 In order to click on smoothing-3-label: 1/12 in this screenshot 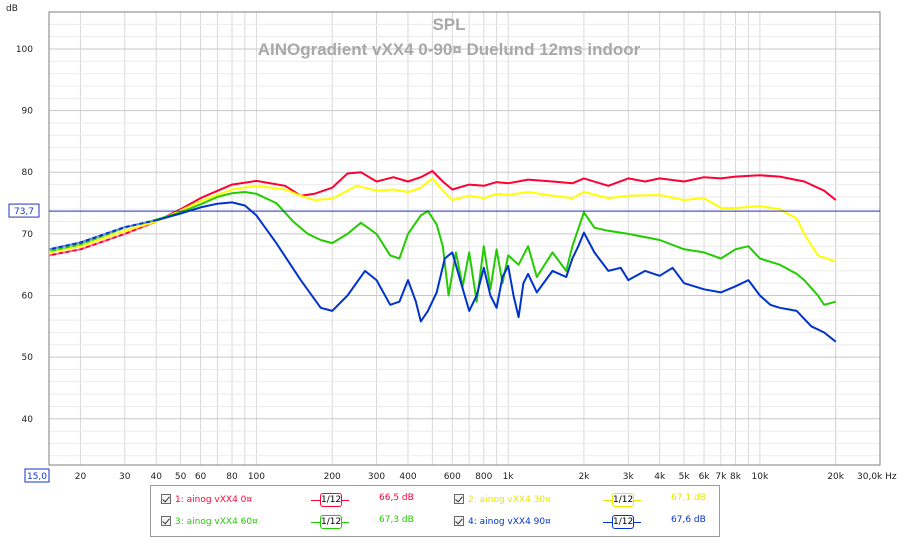, I will do `click(331, 522)`.